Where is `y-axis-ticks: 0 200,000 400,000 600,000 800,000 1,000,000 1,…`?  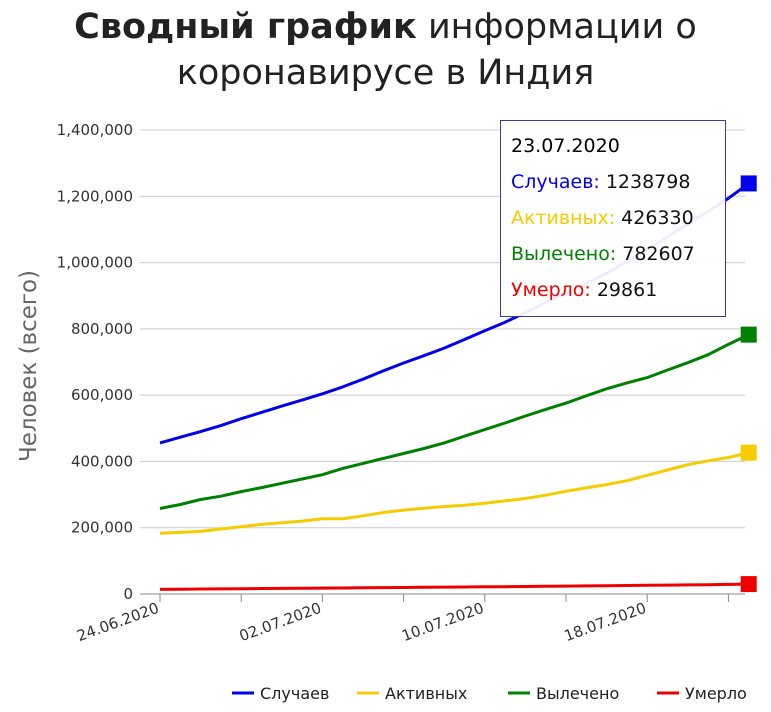 y-axis-ticks: 0 200,000 400,000 600,000 800,000 1,000,000 1,… is located at coordinates (95, 362).